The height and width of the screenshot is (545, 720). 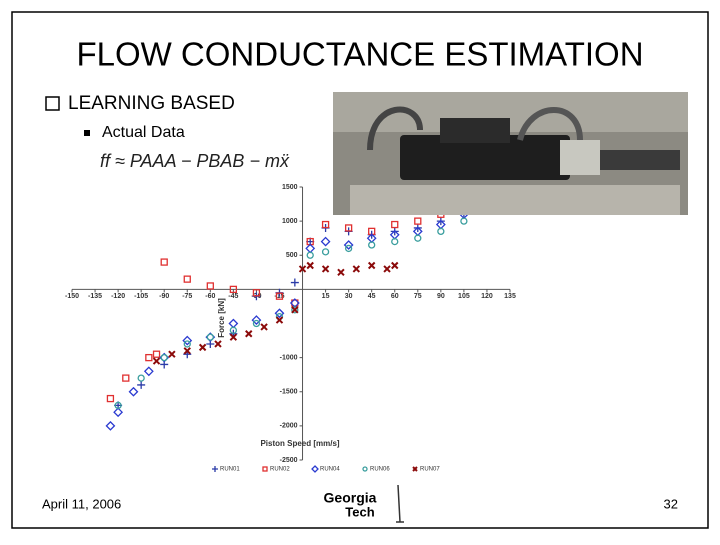 What do you see at coordinates (151, 103) in the screenshot?
I see `bullet-text: LEARNING BASED` at bounding box center [151, 103].